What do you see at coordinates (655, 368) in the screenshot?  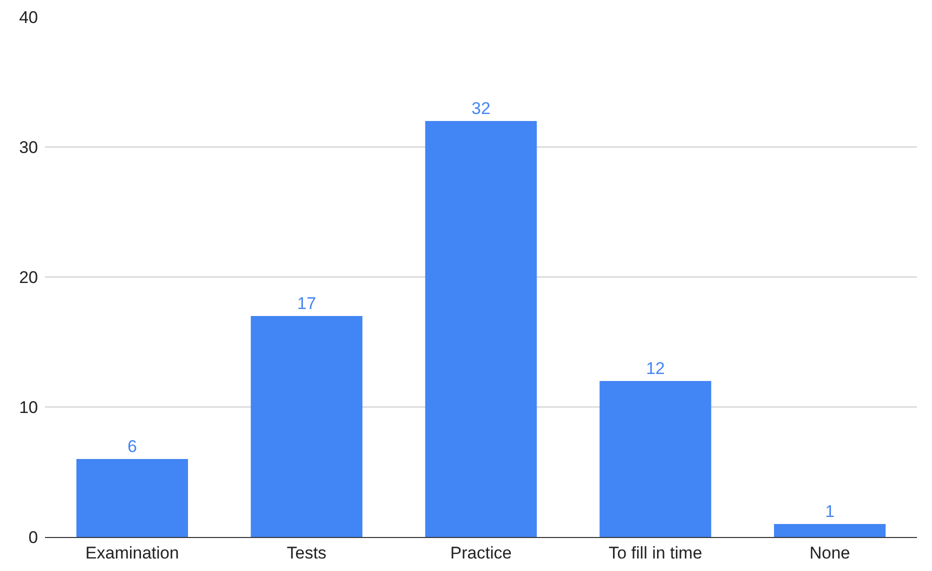 I see `data-label: 12` at bounding box center [655, 368].